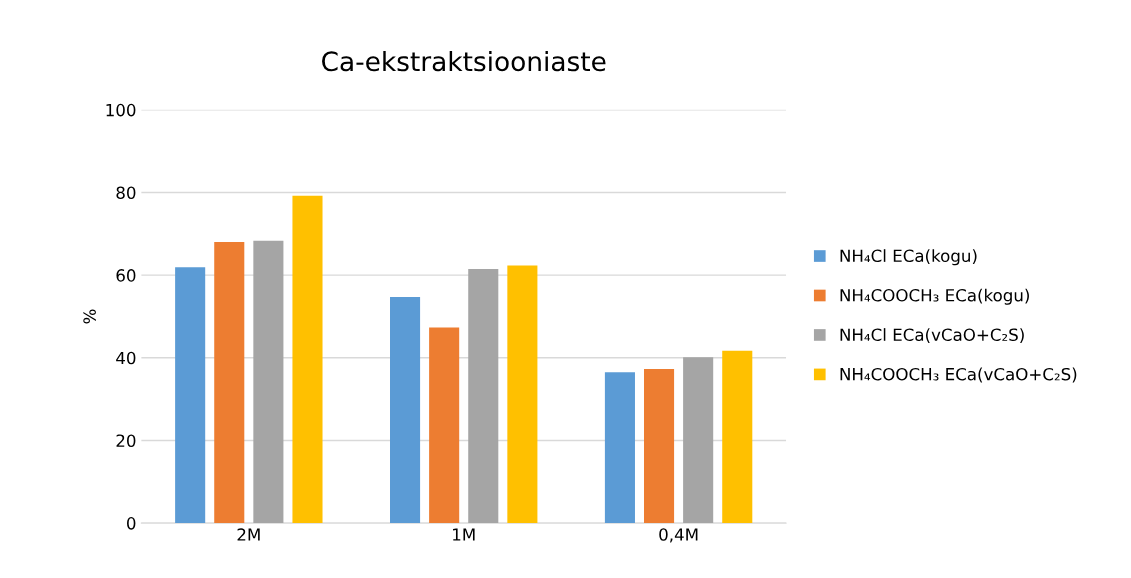 This screenshot has height=578, width=1131. What do you see at coordinates (958, 375) in the screenshot?
I see `legend-label: NH₄COOCH₃ ECa(vCaO+C₂S)` at bounding box center [958, 375].